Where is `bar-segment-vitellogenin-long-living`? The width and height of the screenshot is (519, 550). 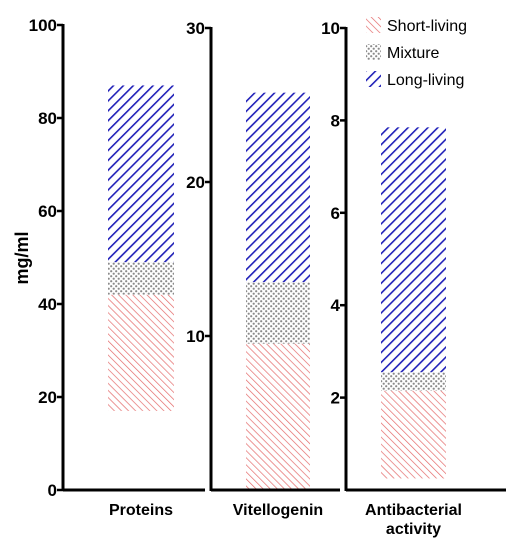 bar-segment-vitellogenin-long-living is located at coordinates (278, 187).